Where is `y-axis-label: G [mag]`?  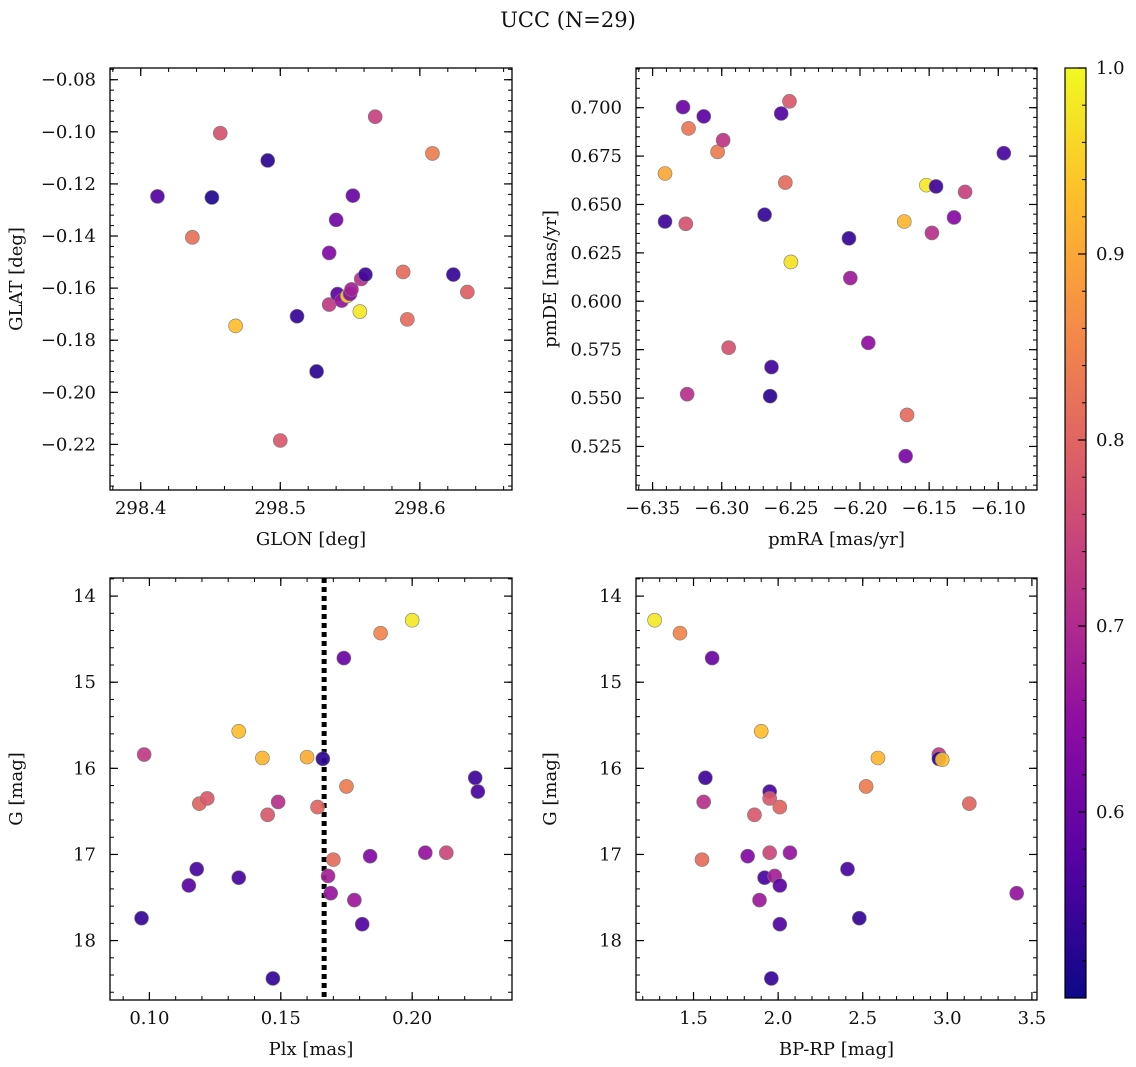
y-axis-label: G [mag] is located at coordinates (16, 788).